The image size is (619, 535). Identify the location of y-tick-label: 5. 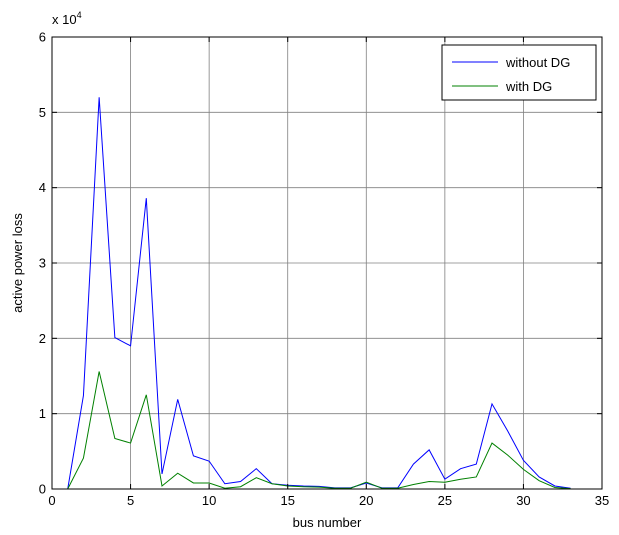
(42, 112).